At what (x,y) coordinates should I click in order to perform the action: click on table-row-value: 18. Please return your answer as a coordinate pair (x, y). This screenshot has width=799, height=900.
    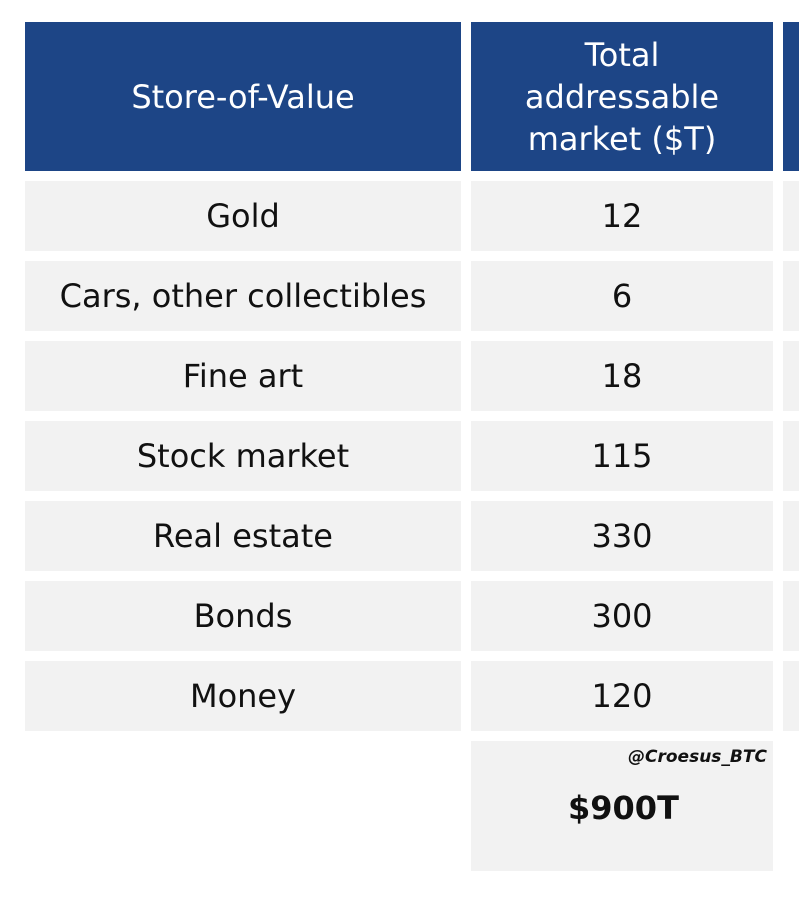
    Looking at the image, I should click on (622, 376).